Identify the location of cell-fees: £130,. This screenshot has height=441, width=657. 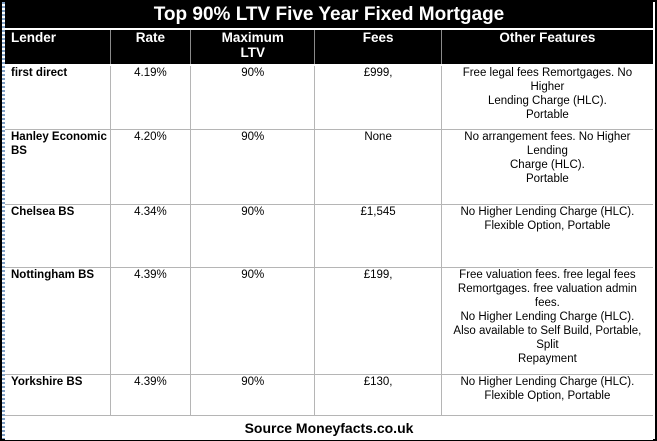
(378, 395).